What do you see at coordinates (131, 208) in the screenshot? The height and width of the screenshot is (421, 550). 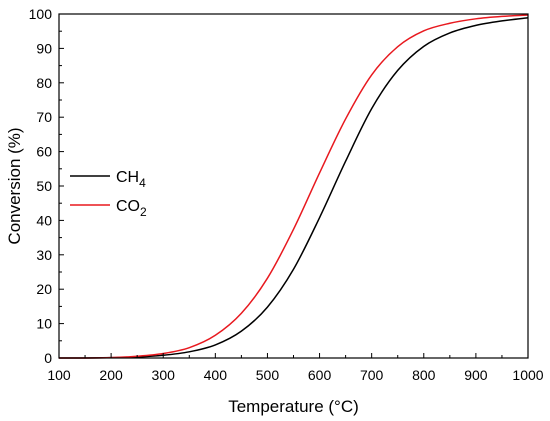 I see `legend-label-co2: CO2` at bounding box center [131, 208].